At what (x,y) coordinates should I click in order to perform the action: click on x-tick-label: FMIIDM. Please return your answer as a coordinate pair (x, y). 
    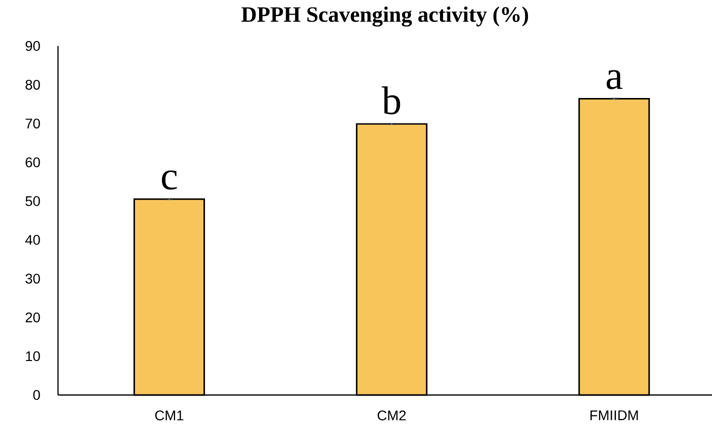
    Looking at the image, I should click on (614, 415).